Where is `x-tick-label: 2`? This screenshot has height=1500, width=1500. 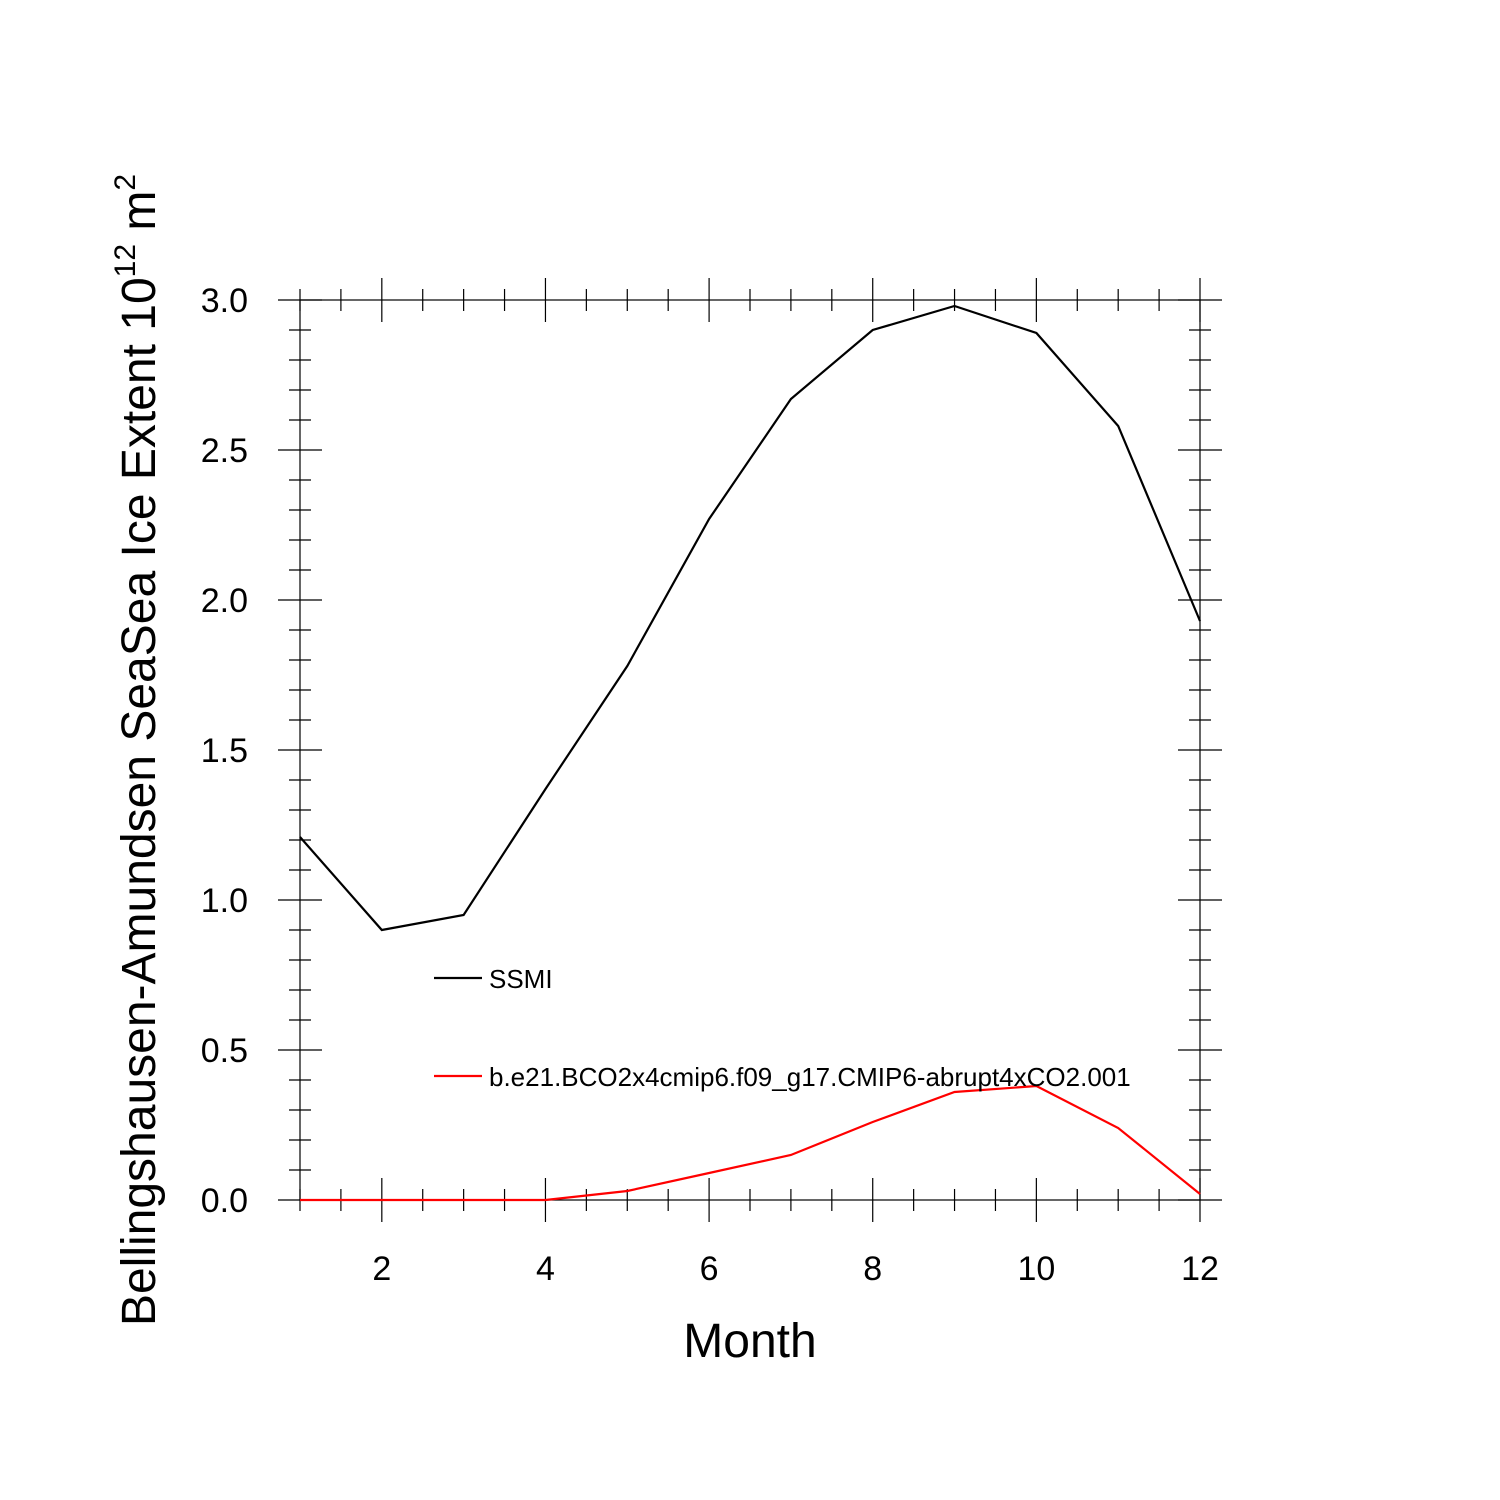
x-tick-label: 2 is located at coordinates (381, 1269).